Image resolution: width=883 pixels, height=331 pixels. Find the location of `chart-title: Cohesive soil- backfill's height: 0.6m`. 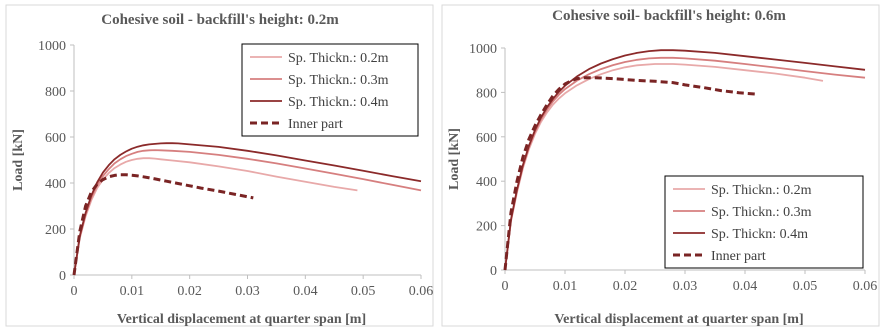

chart-title: Cohesive soil- backfill's height: 0.6m is located at coordinates (669, 16).